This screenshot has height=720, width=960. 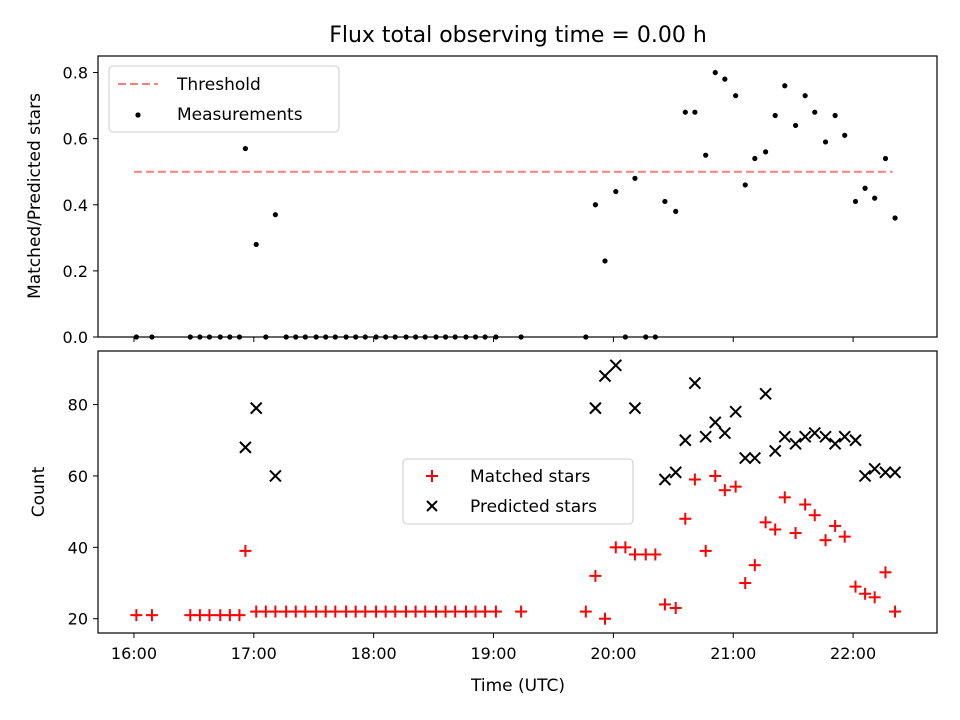 What do you see at coordinates (75, 205) in the screenshot?
I see `ratio-ytick-label: 0.4` at bounding box center [75, 205].